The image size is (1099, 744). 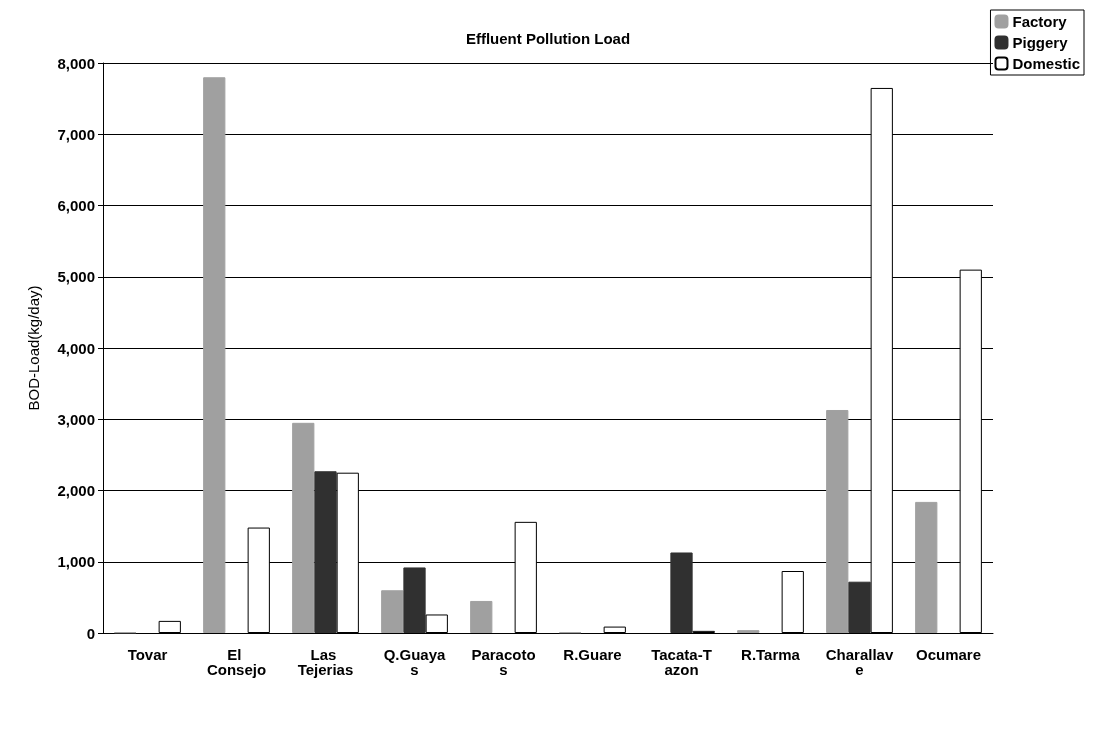 I want to click on x-tick-label: R.Guare, so click(x=592, y=654).